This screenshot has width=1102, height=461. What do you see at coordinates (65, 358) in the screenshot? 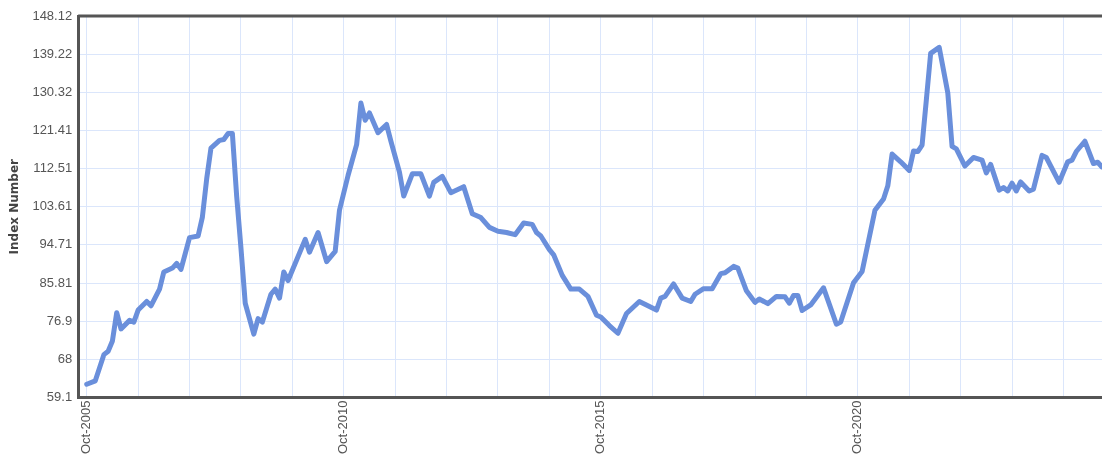
I see `y-tick-label: 68` at bounding box center [65, 358].